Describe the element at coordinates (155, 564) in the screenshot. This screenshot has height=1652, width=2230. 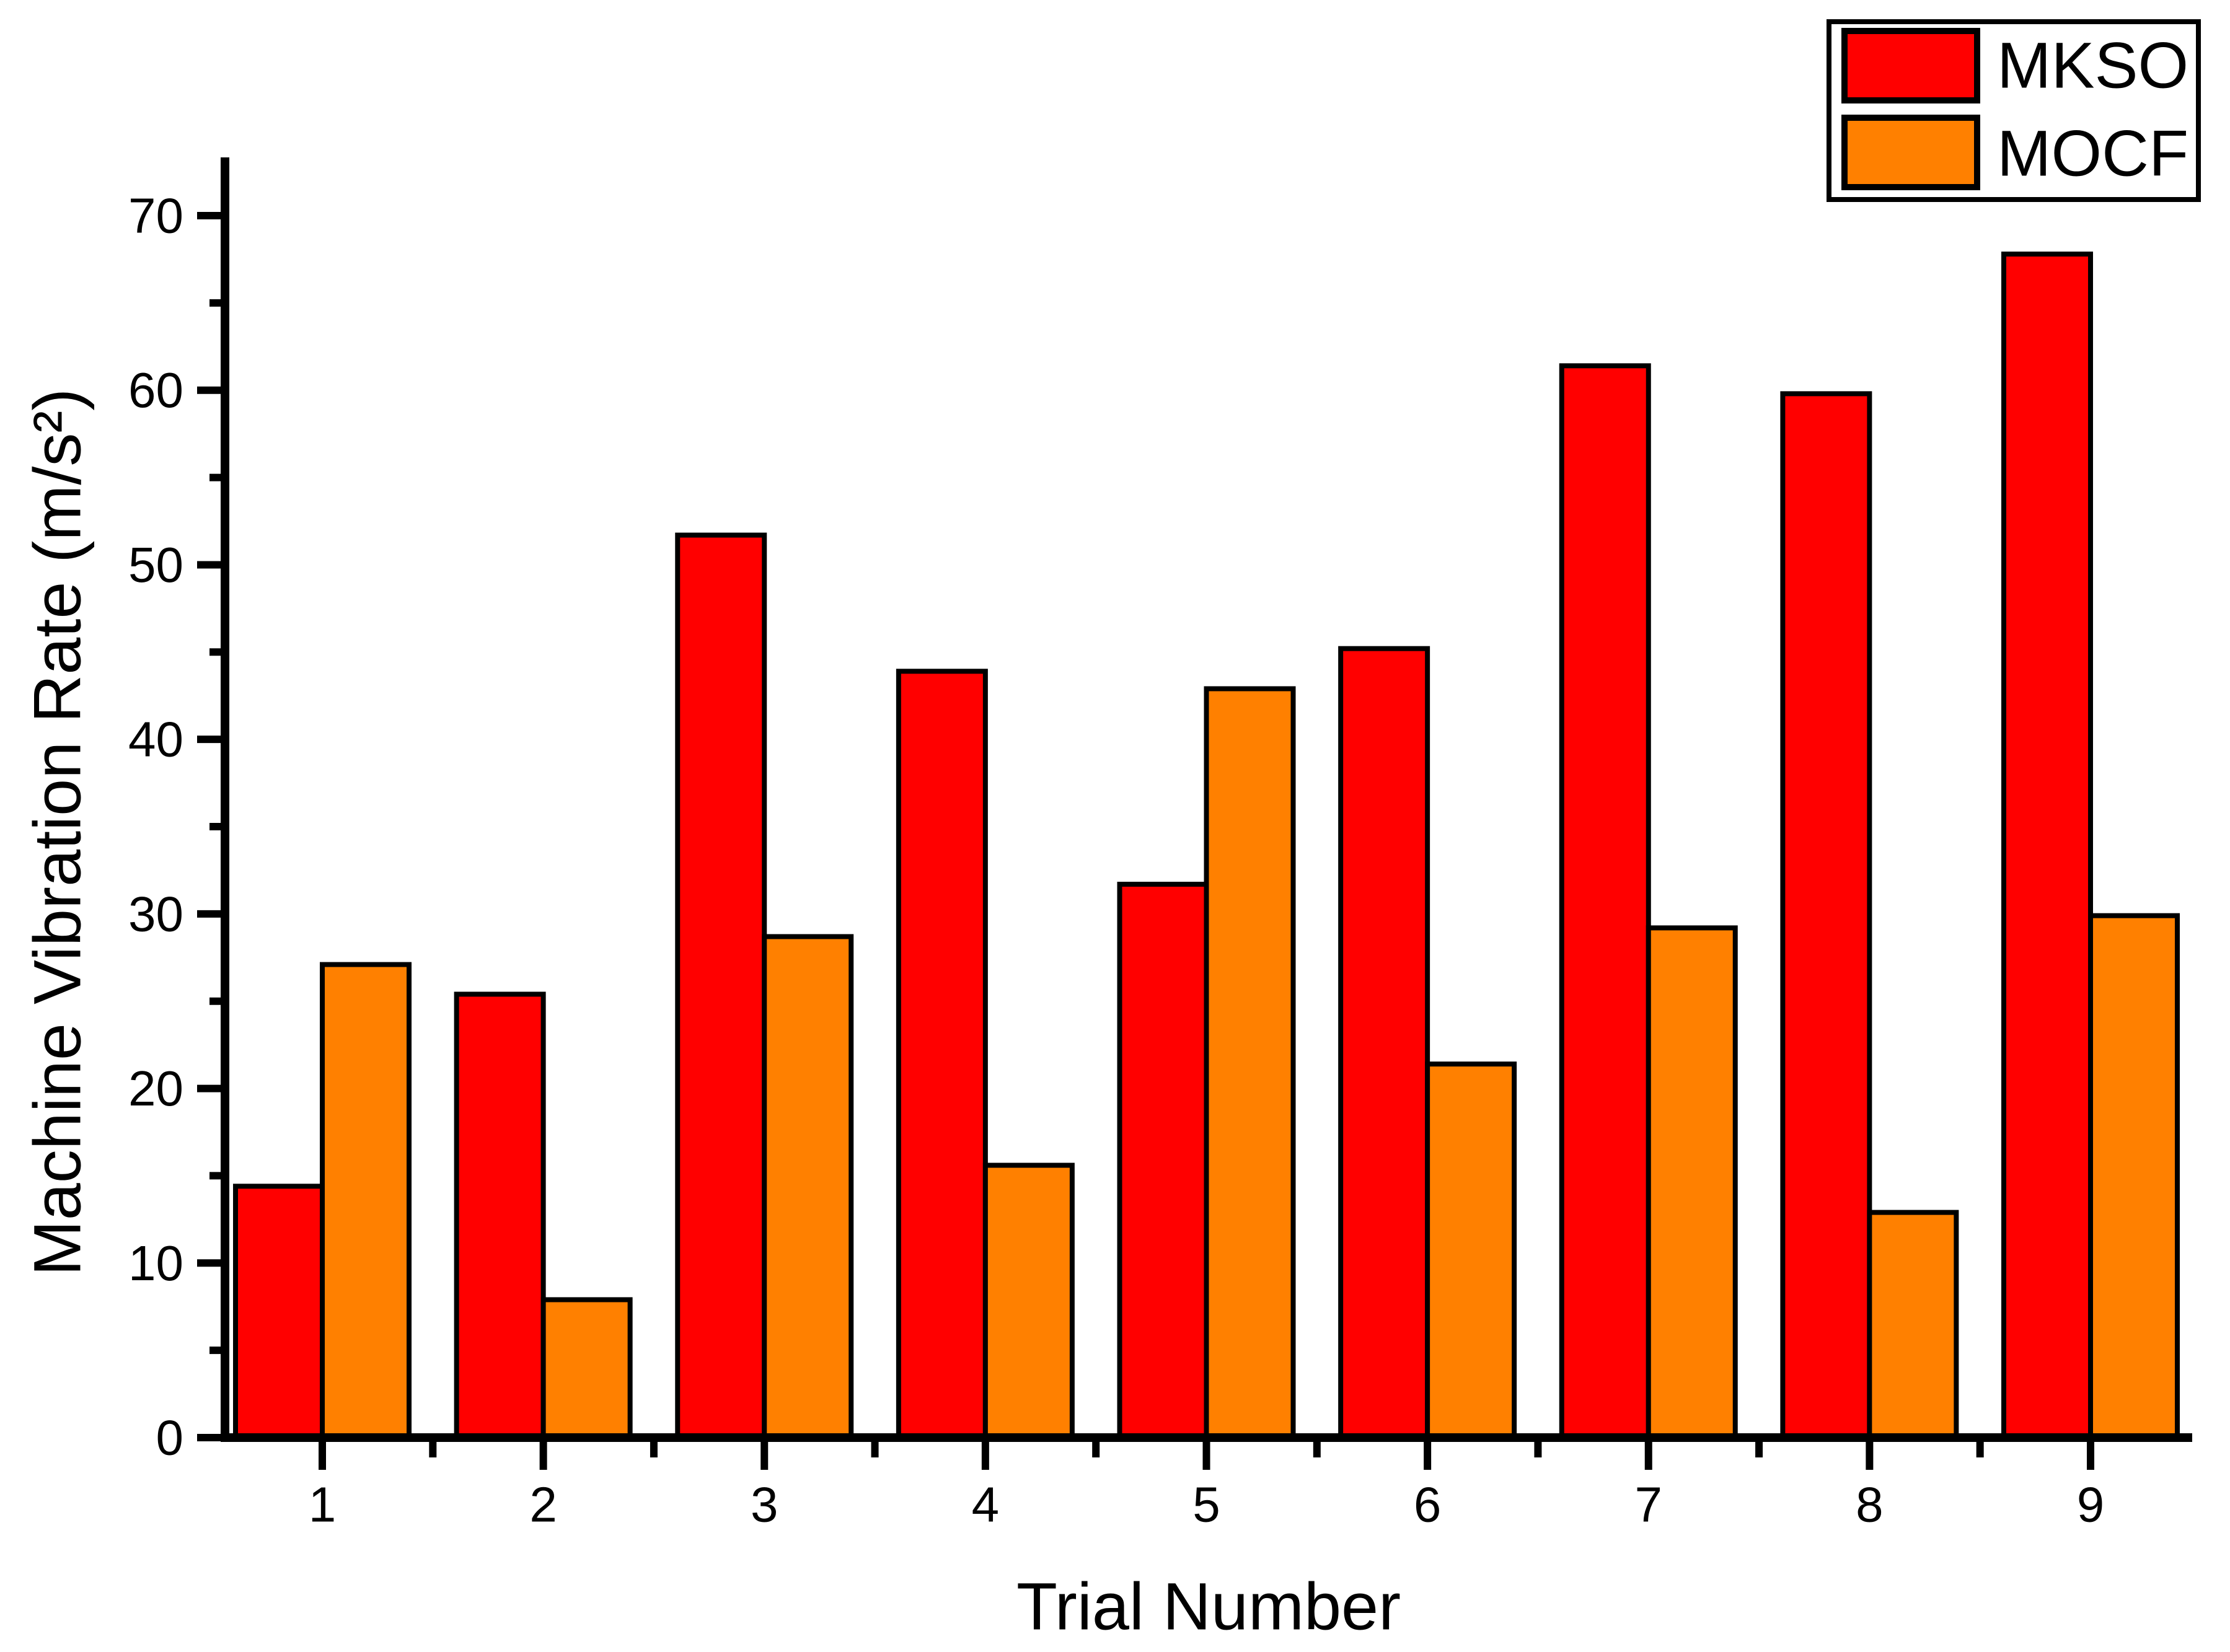
I see `y-tick-label: 50` at that location.